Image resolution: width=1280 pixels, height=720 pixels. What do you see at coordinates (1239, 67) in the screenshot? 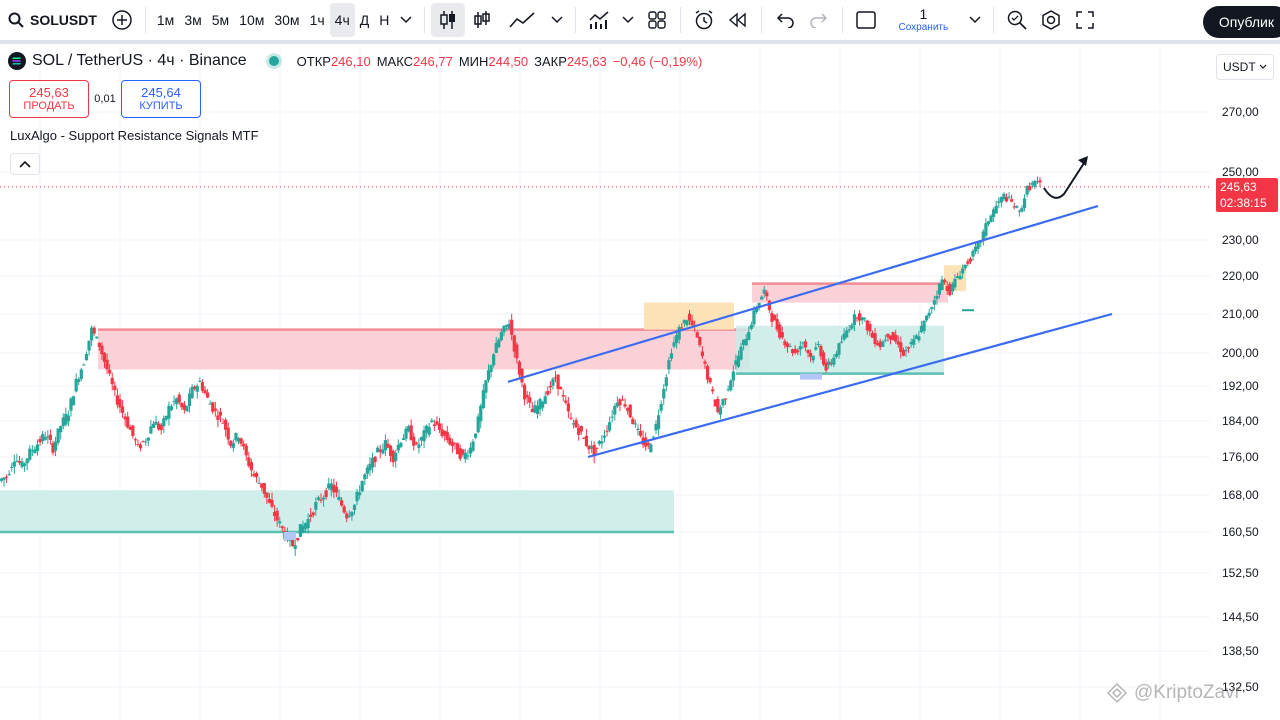
I see `currency-label: USDT` at bounding box center [1239, 67].